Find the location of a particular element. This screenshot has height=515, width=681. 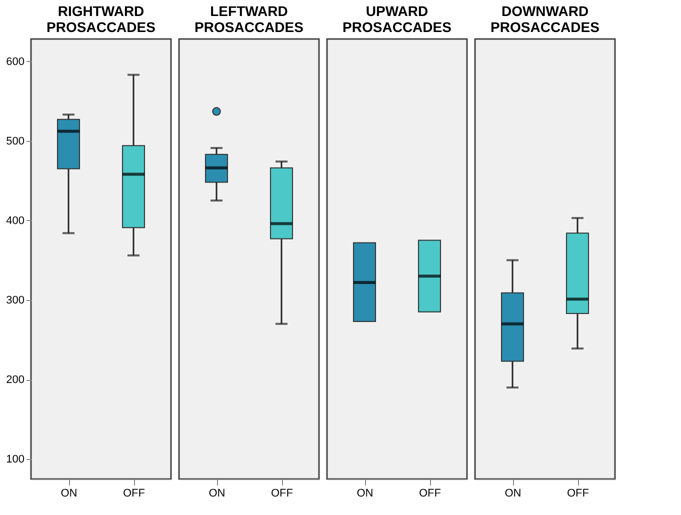

chart-title: RIGHTWARD PROSACCADES is located at coordinates (101, 19).